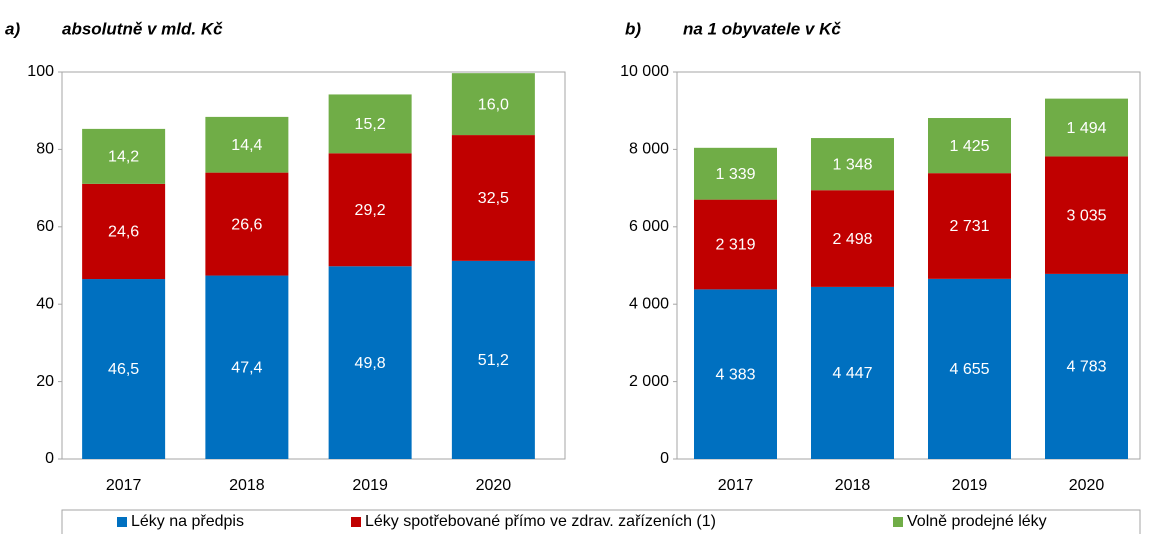  What do you see at coordinates (45, 303) in the screenshot?
I see `y-tick-label: 40` at bounding box center [45, 303].